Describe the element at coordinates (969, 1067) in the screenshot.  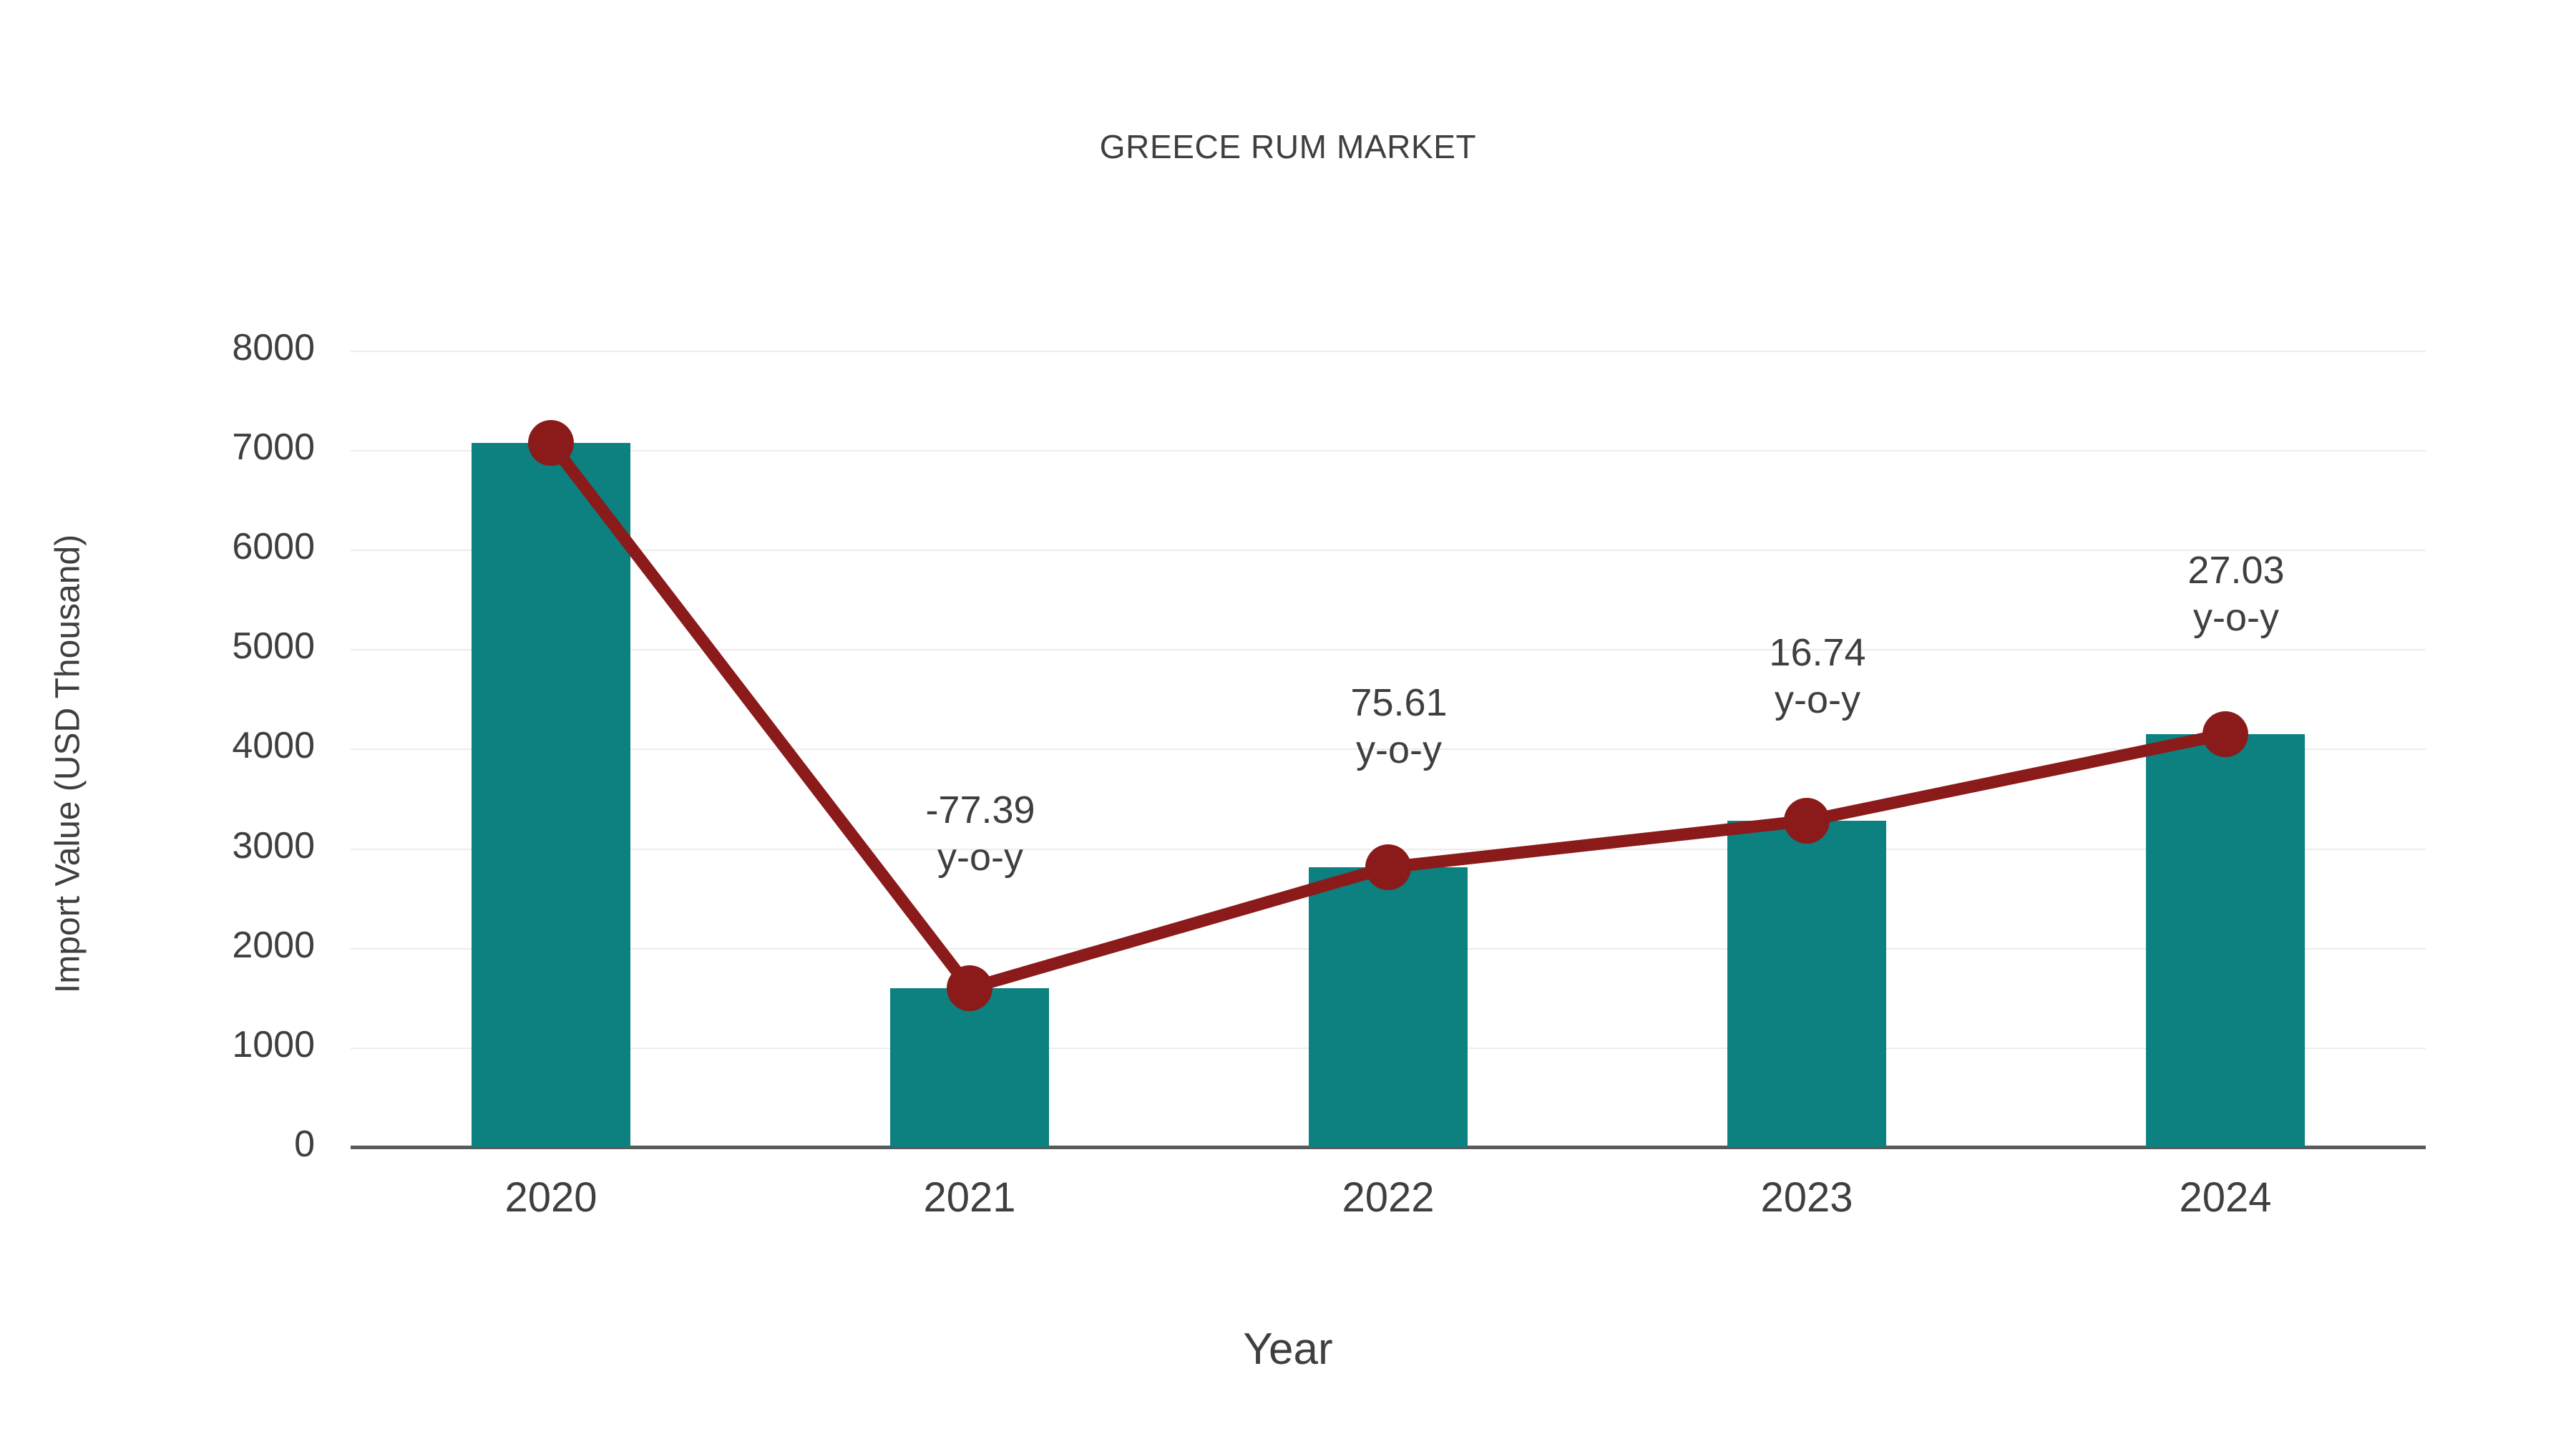
I see `bar-2021` at that location.